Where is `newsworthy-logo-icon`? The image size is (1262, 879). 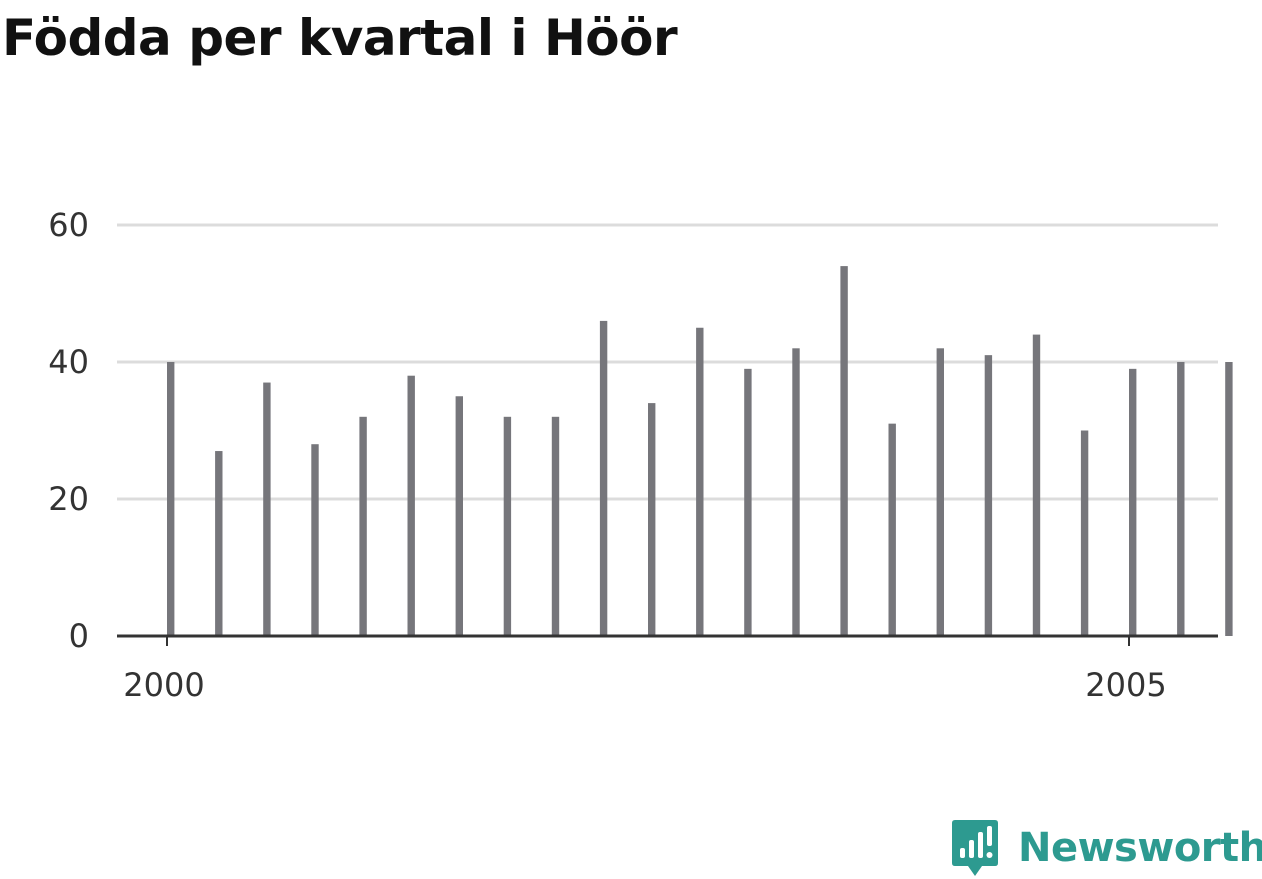
newsworthy-logo-icon is located at coordinates (975, 848).